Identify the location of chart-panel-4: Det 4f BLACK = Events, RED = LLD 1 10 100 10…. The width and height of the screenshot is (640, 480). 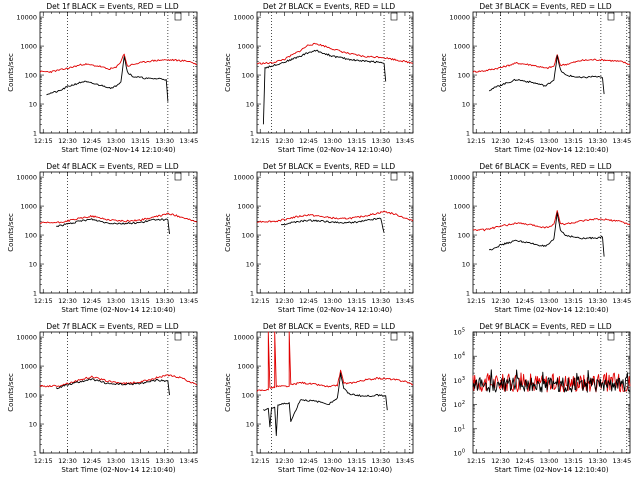
(102, 238).